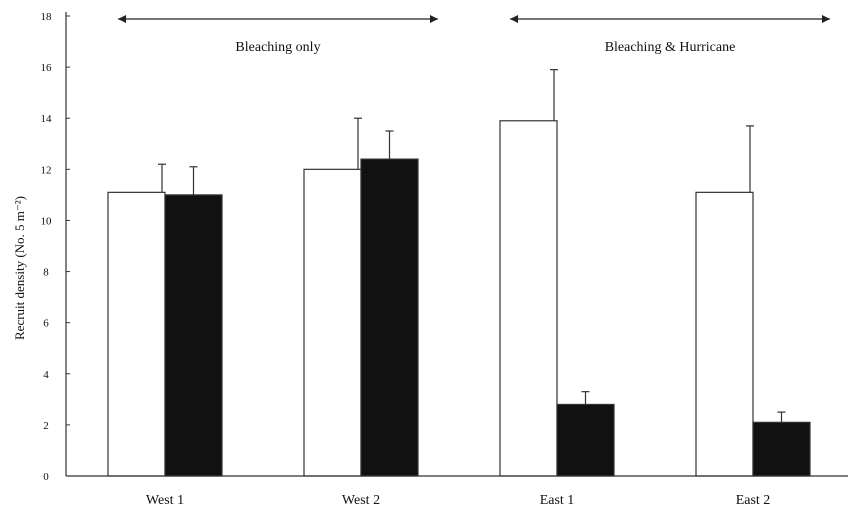 This screenshot has height=512, width=853. What do you see at coordinates (46, 426) in the screenshot?
I see `y-tick-label: 2` at bounding box center [46, 426].